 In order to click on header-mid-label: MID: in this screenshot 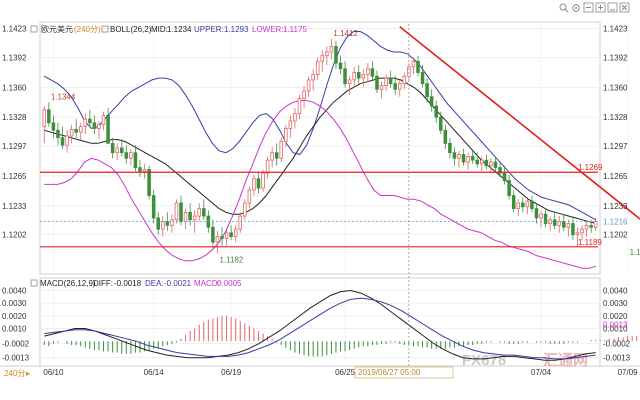, I will do `click(159, 29)`.